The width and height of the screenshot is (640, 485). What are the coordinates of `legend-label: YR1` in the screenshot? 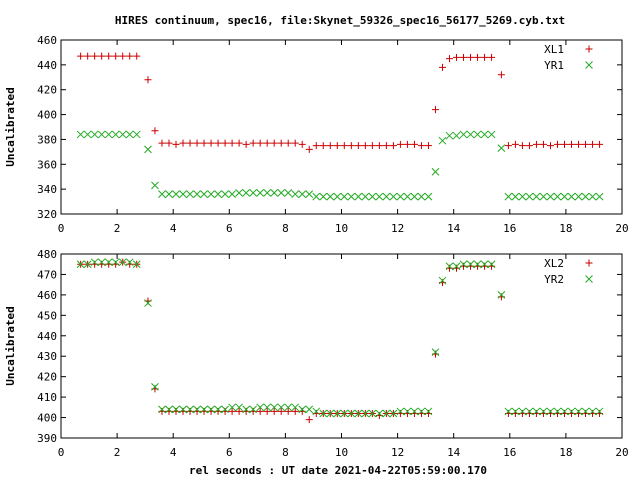 It's located at (554, 65).